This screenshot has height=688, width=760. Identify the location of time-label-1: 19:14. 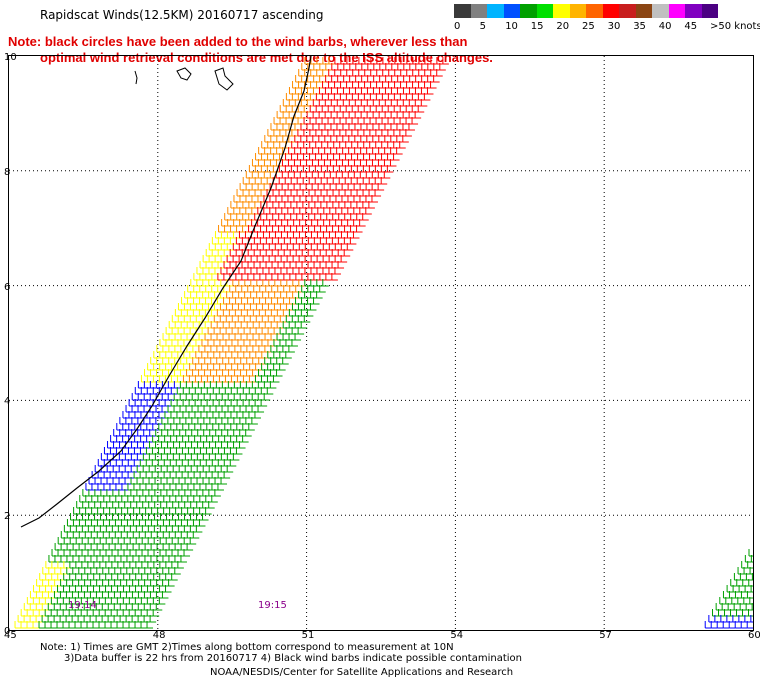
(82, 605).